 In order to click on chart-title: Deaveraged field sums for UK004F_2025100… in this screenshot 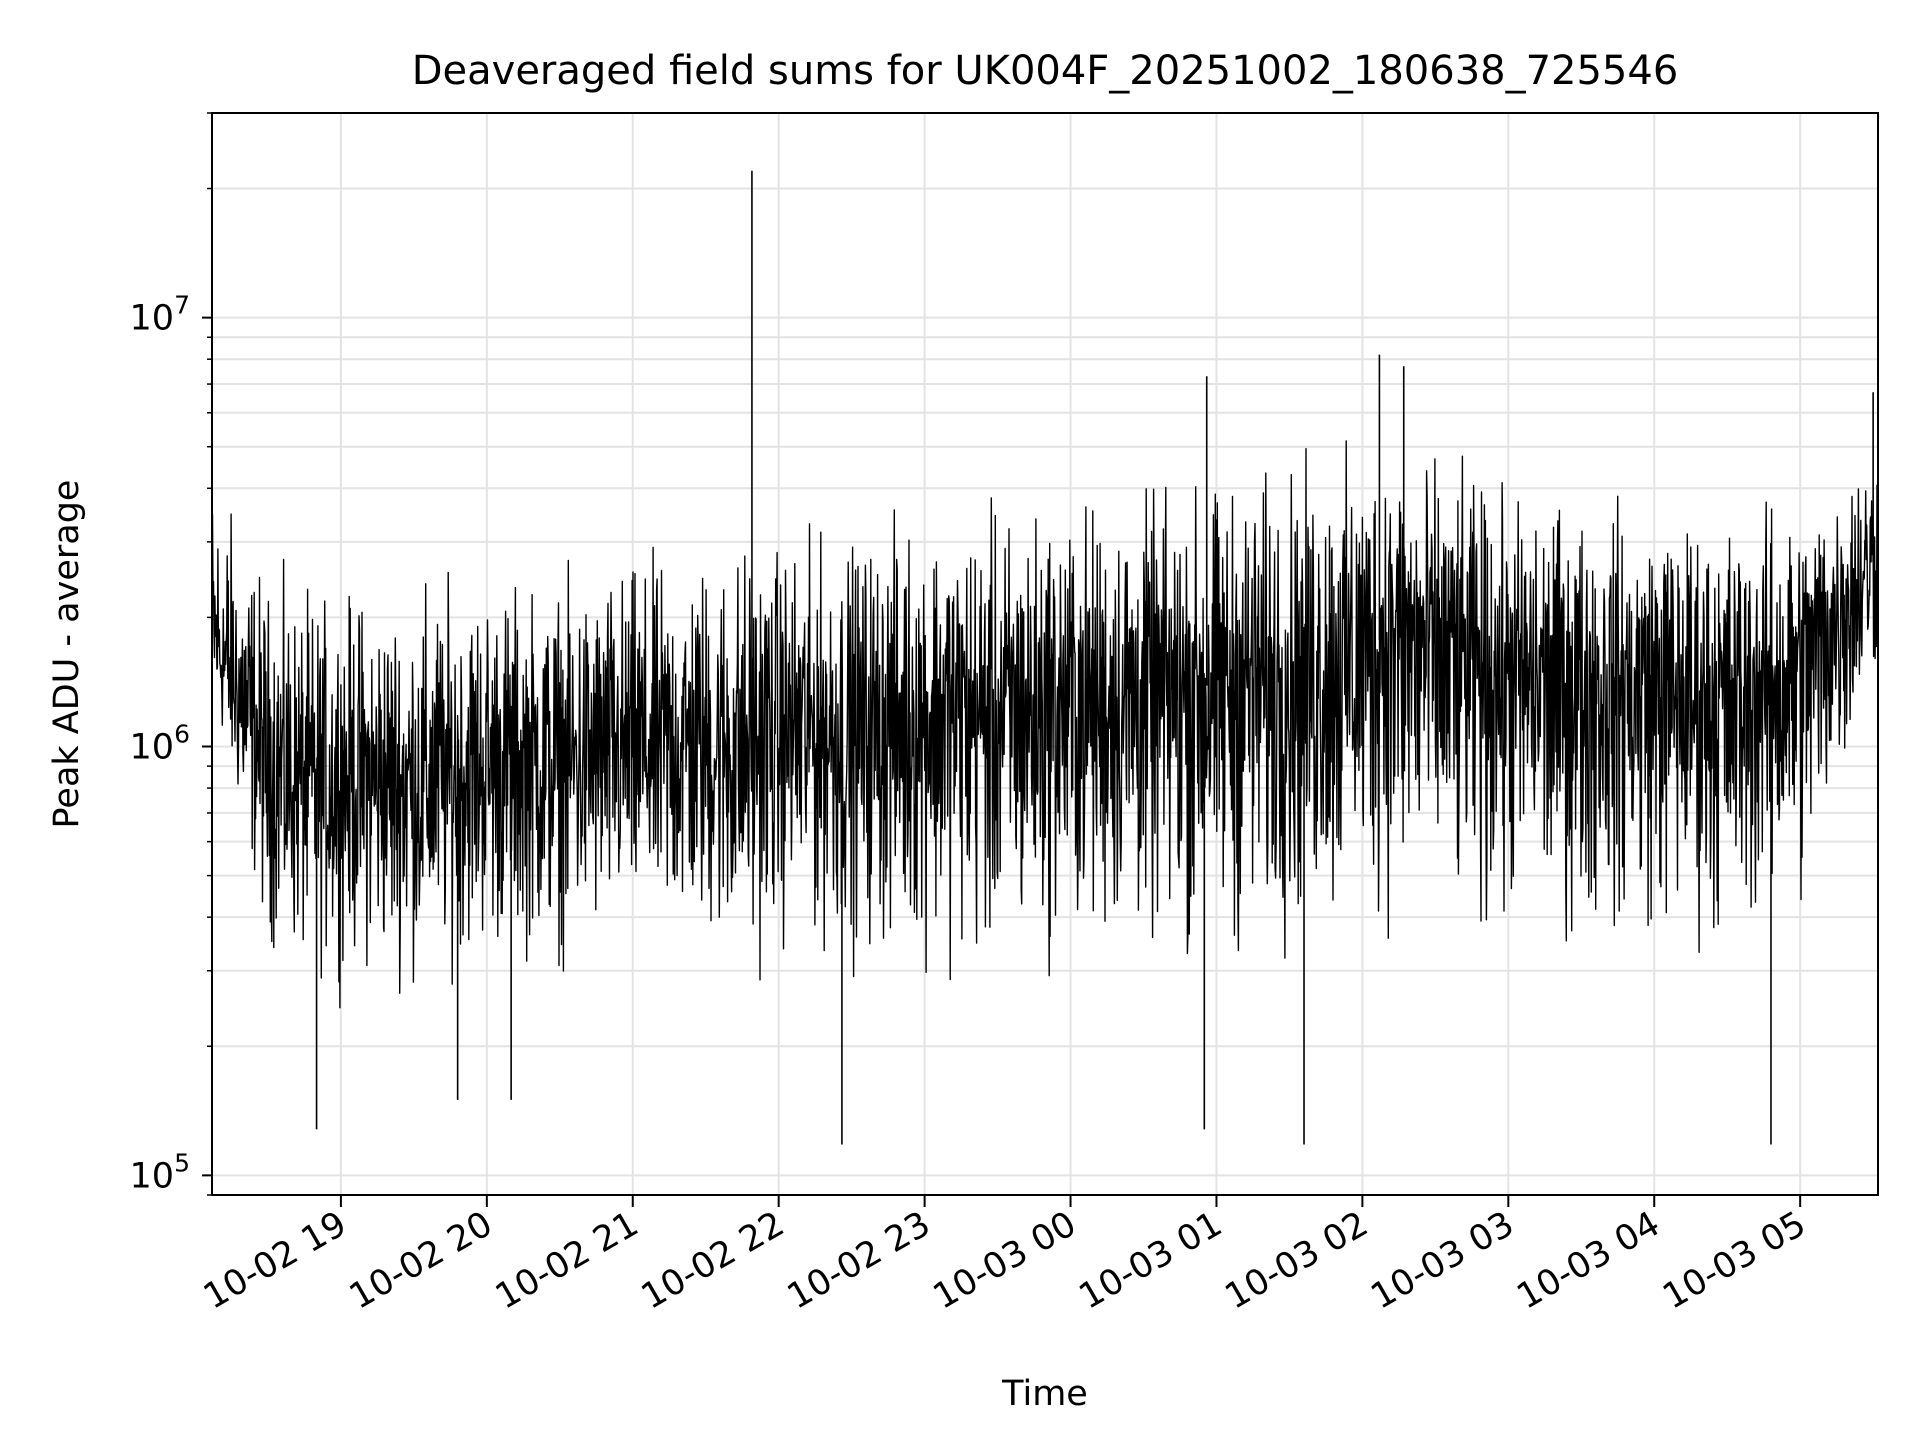, I will do `click(1045, 71)`.